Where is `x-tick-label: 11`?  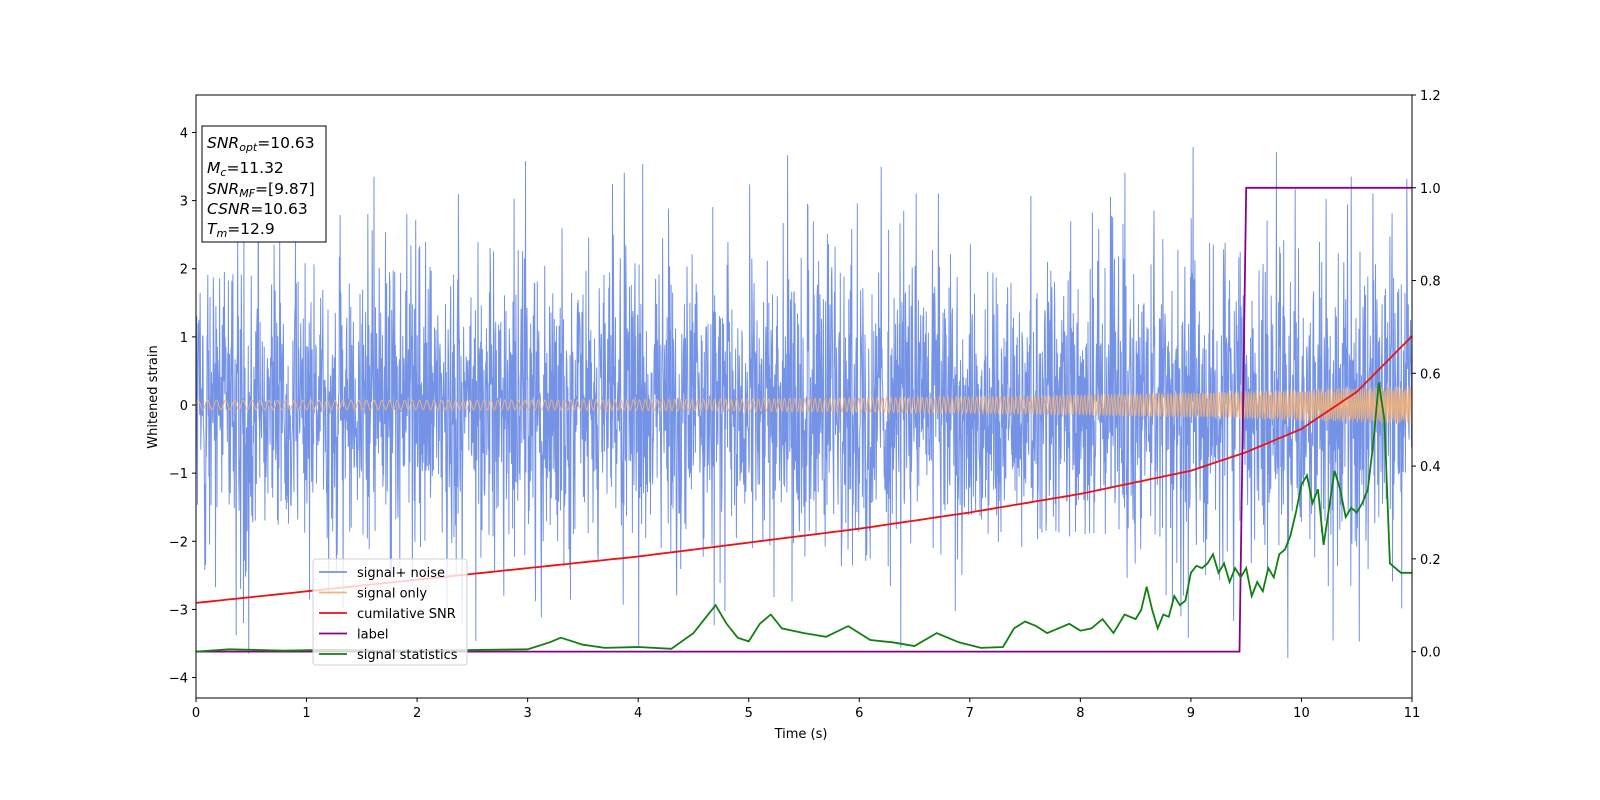 x-tick-label: 11 is located at coordinates (1412, 713).